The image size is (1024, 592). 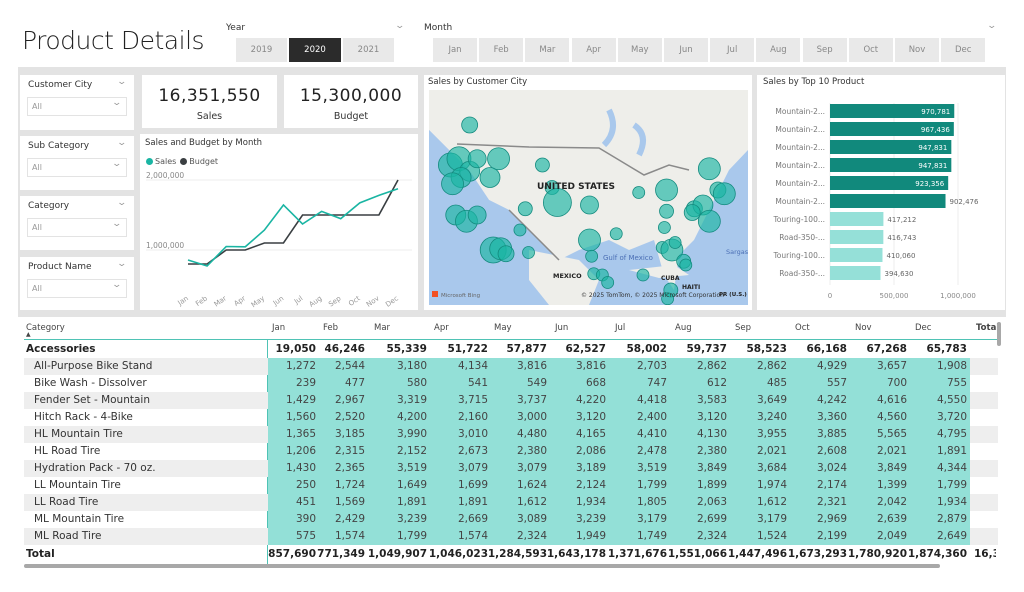 I want to click on column-header-nov: Nov, so click(x=863, y=328).